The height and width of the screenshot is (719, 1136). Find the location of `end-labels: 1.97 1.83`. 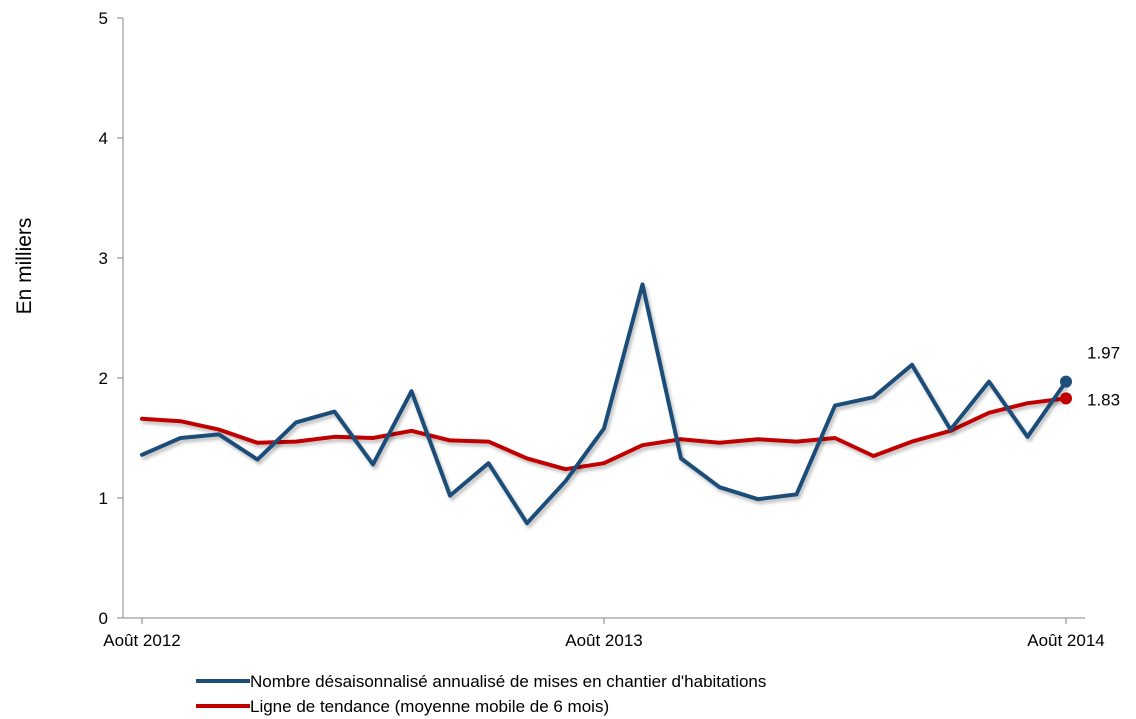

end-labels: 1.97 1.83 is located at coordinates (1103, 377).